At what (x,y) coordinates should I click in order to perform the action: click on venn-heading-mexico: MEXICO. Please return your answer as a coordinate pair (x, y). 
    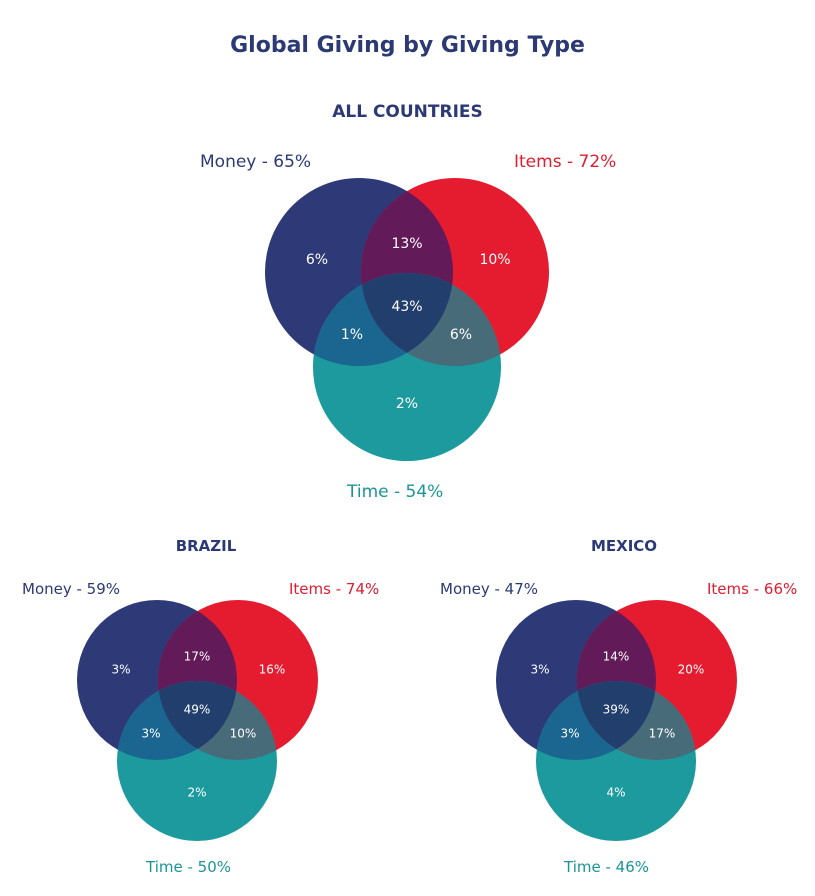
    Looking at the image, I should click on (624, 546).